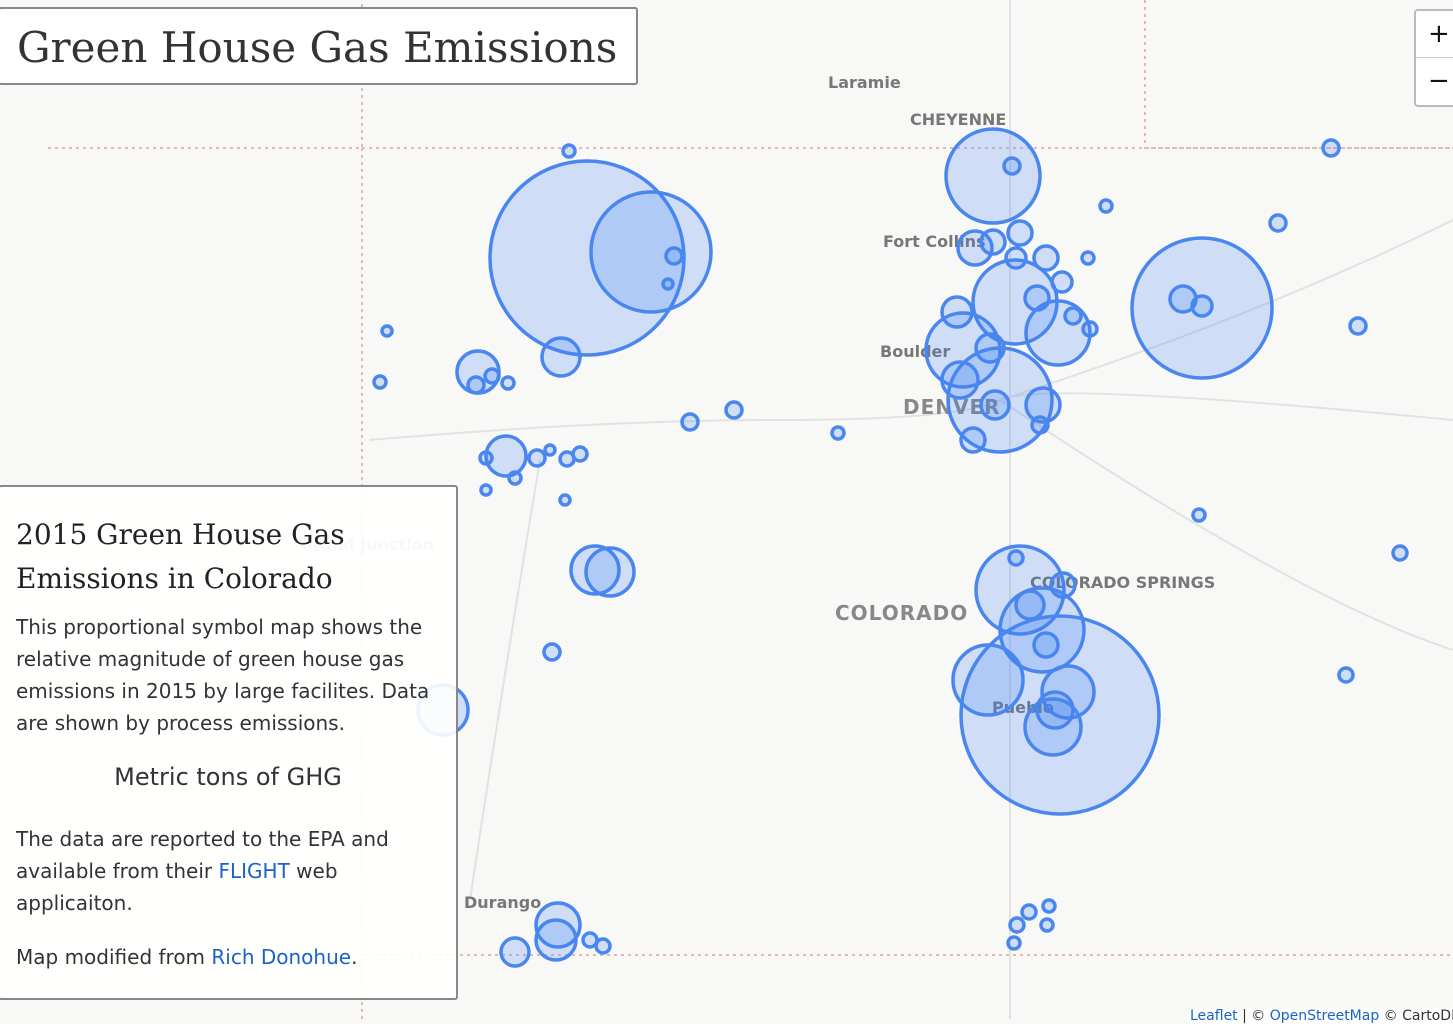 The height and width of the screenshot is (1024, 1453). What do you see at coordinates (1214, 1016) in the screenshot?
I see `link: Leaflet` at bounding box center [1214, 1016].